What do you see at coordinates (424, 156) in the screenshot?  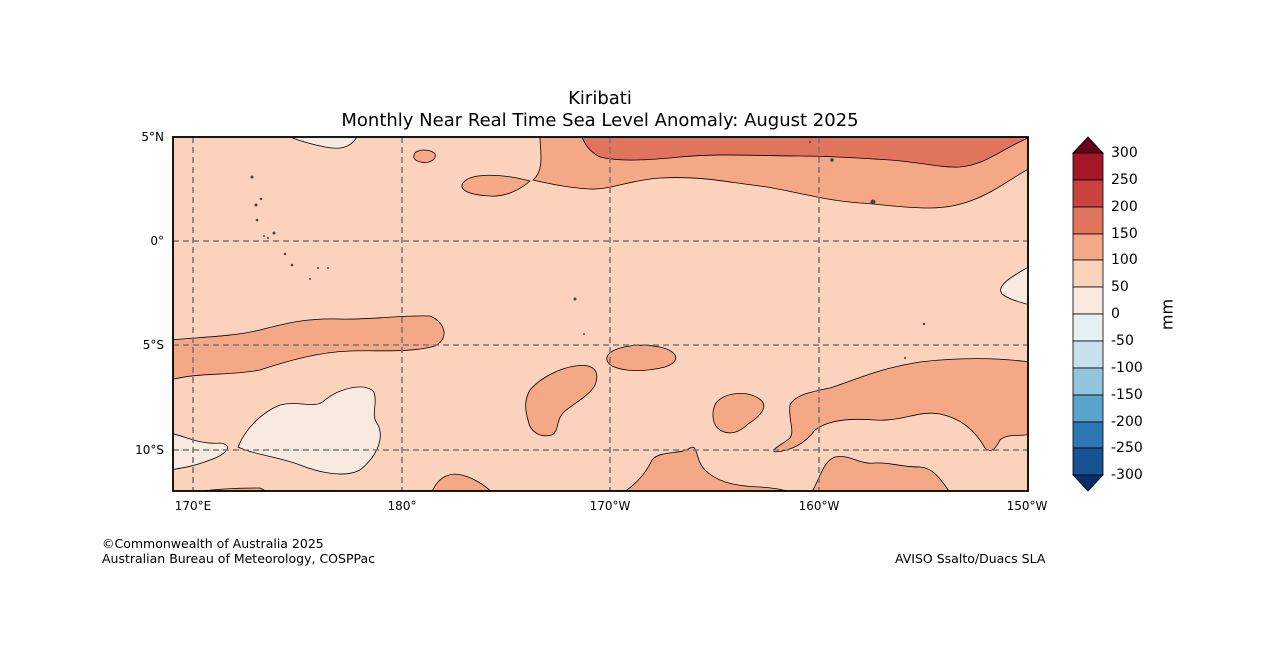 I see `contour-blob-north-b` at bounding box center [424, 156].